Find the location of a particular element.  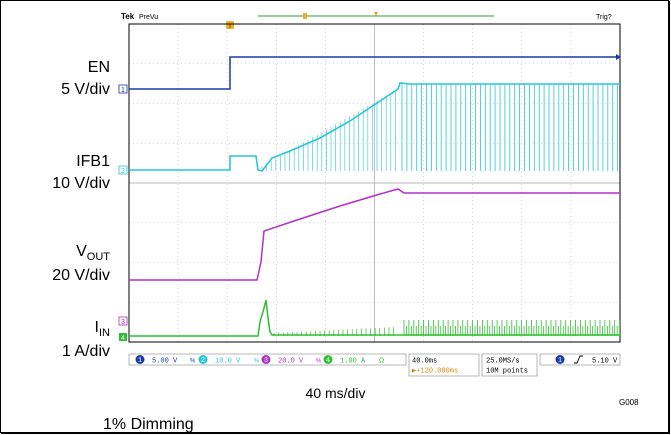

ch1-ground-marker: 1 is located at coordinates (123, 89).